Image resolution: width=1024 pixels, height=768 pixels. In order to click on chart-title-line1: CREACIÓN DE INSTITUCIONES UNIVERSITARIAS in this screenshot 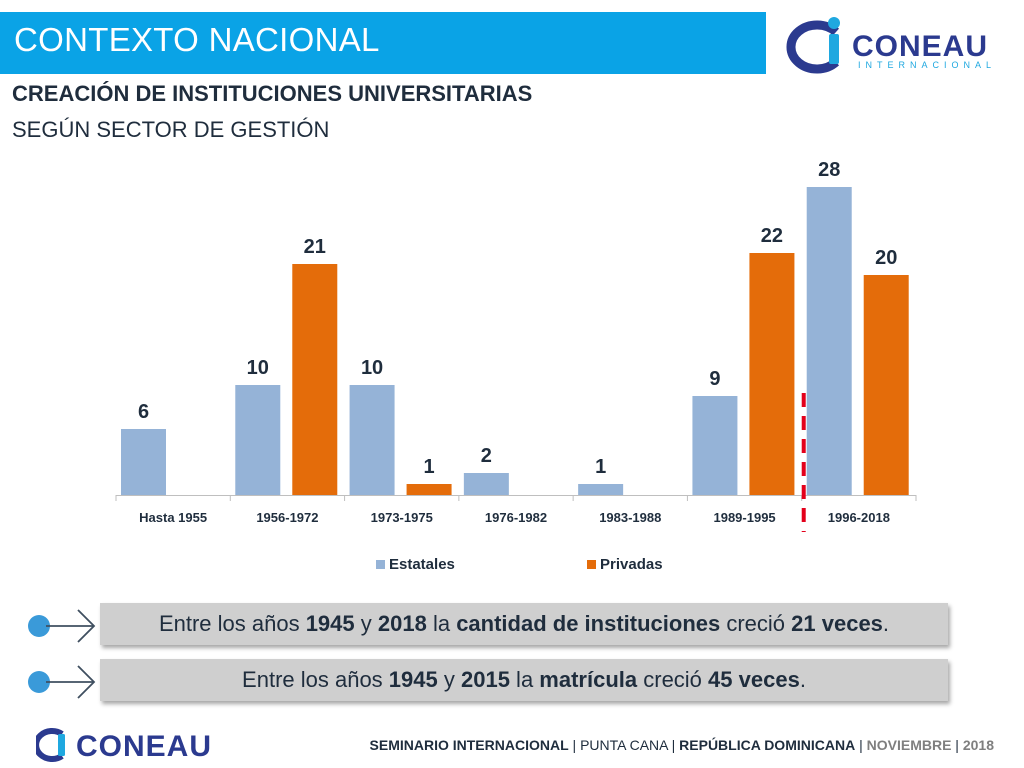, I will do `click(272, 93)`.